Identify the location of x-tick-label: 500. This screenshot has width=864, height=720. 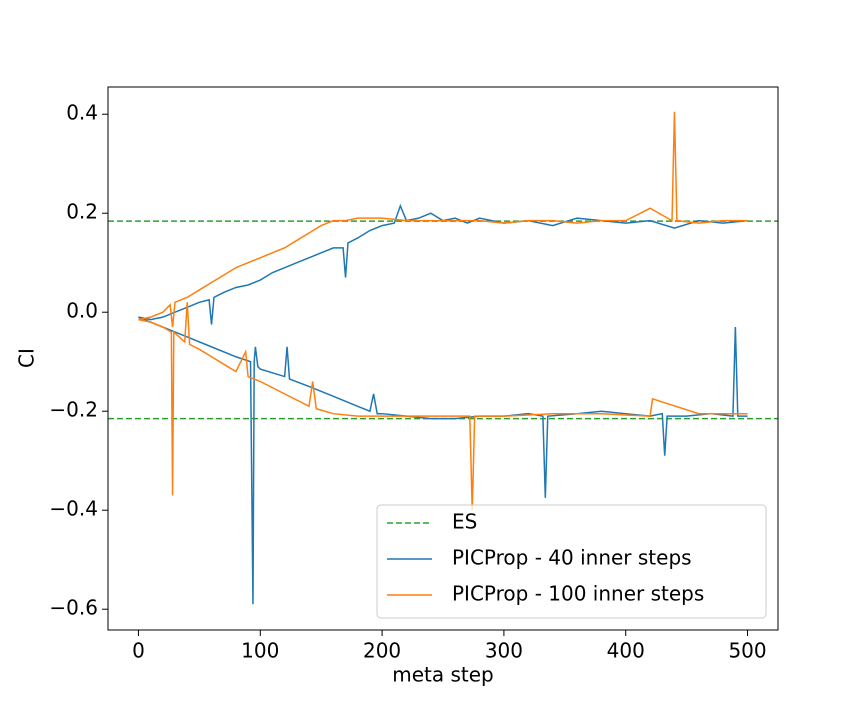
(747, 651).